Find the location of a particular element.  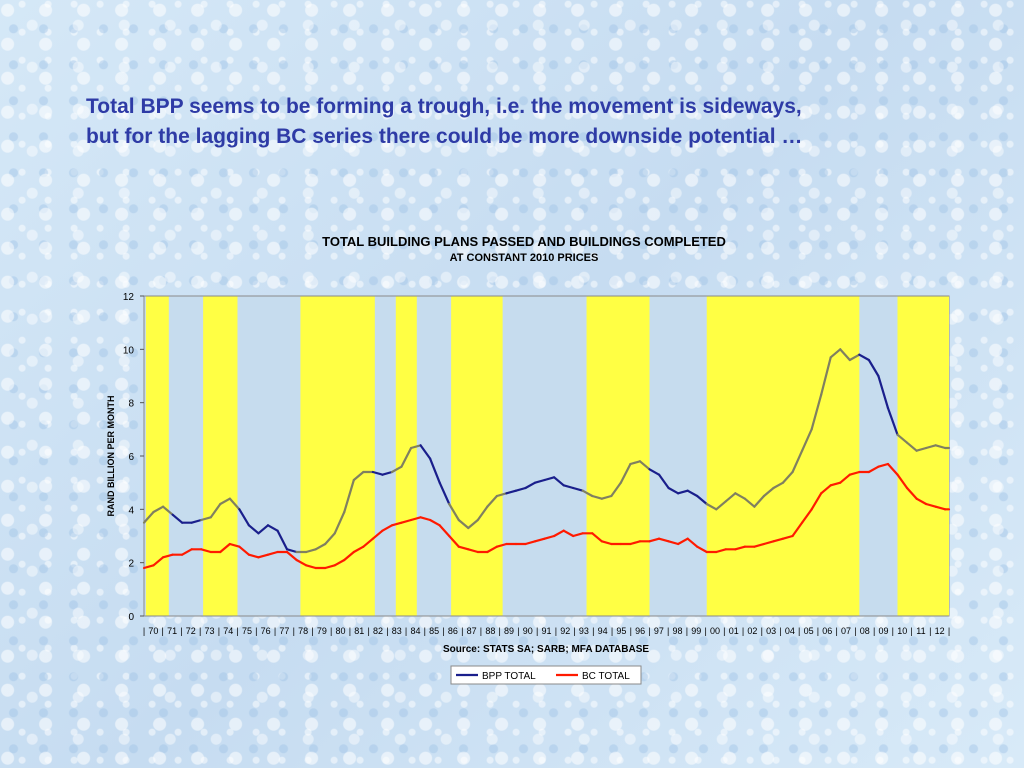

x-tick-label: 85 is located at coordinates (434, 631).